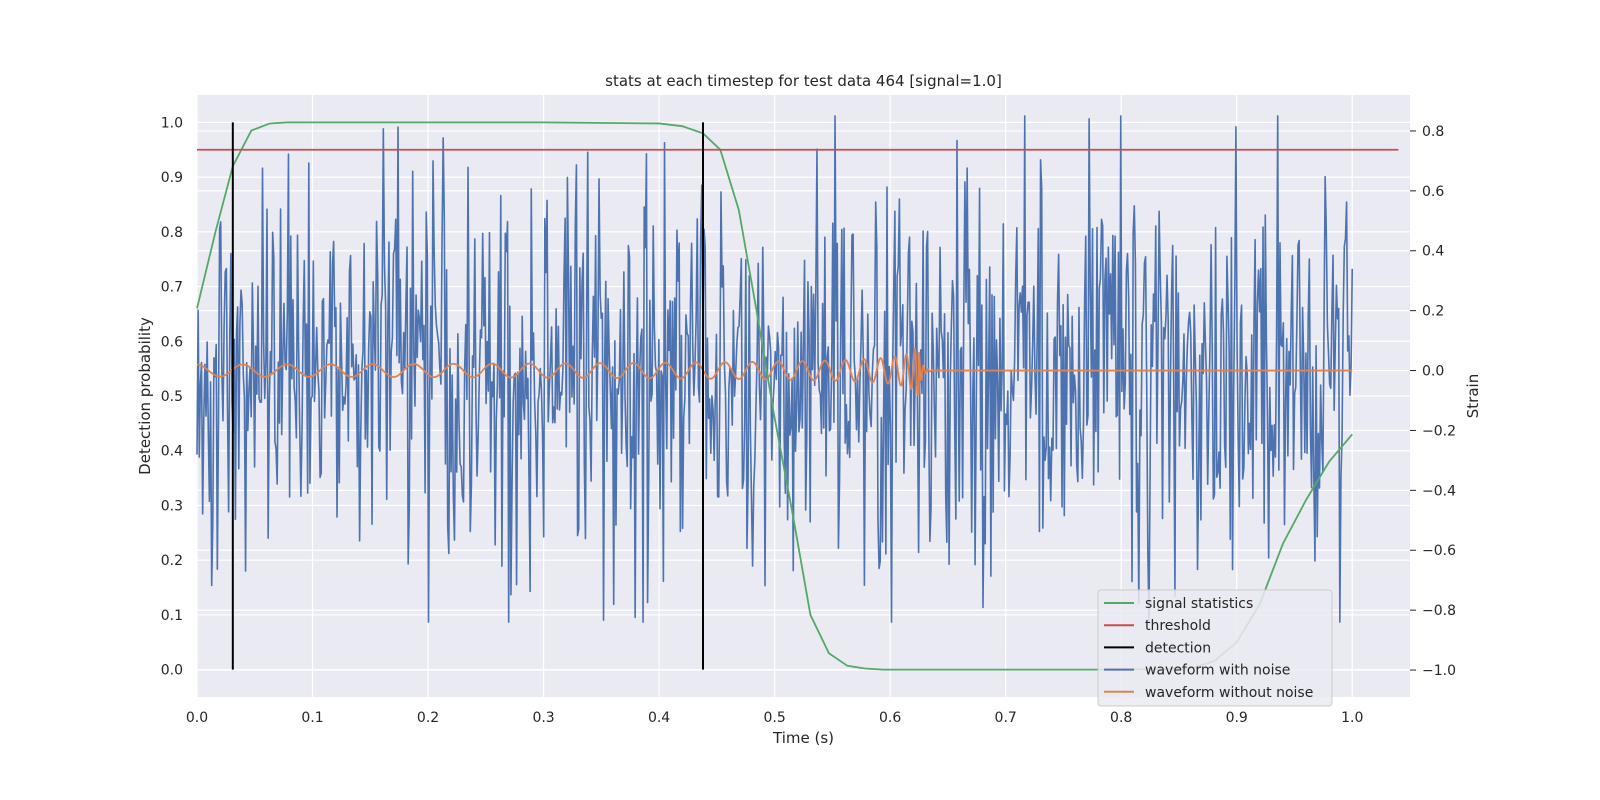 The width and height of the screenshot is (1600, 800). Describe the element at coordinates (172, 288) in the screenshot. I see `y-tick-label: 0.7` at that location.